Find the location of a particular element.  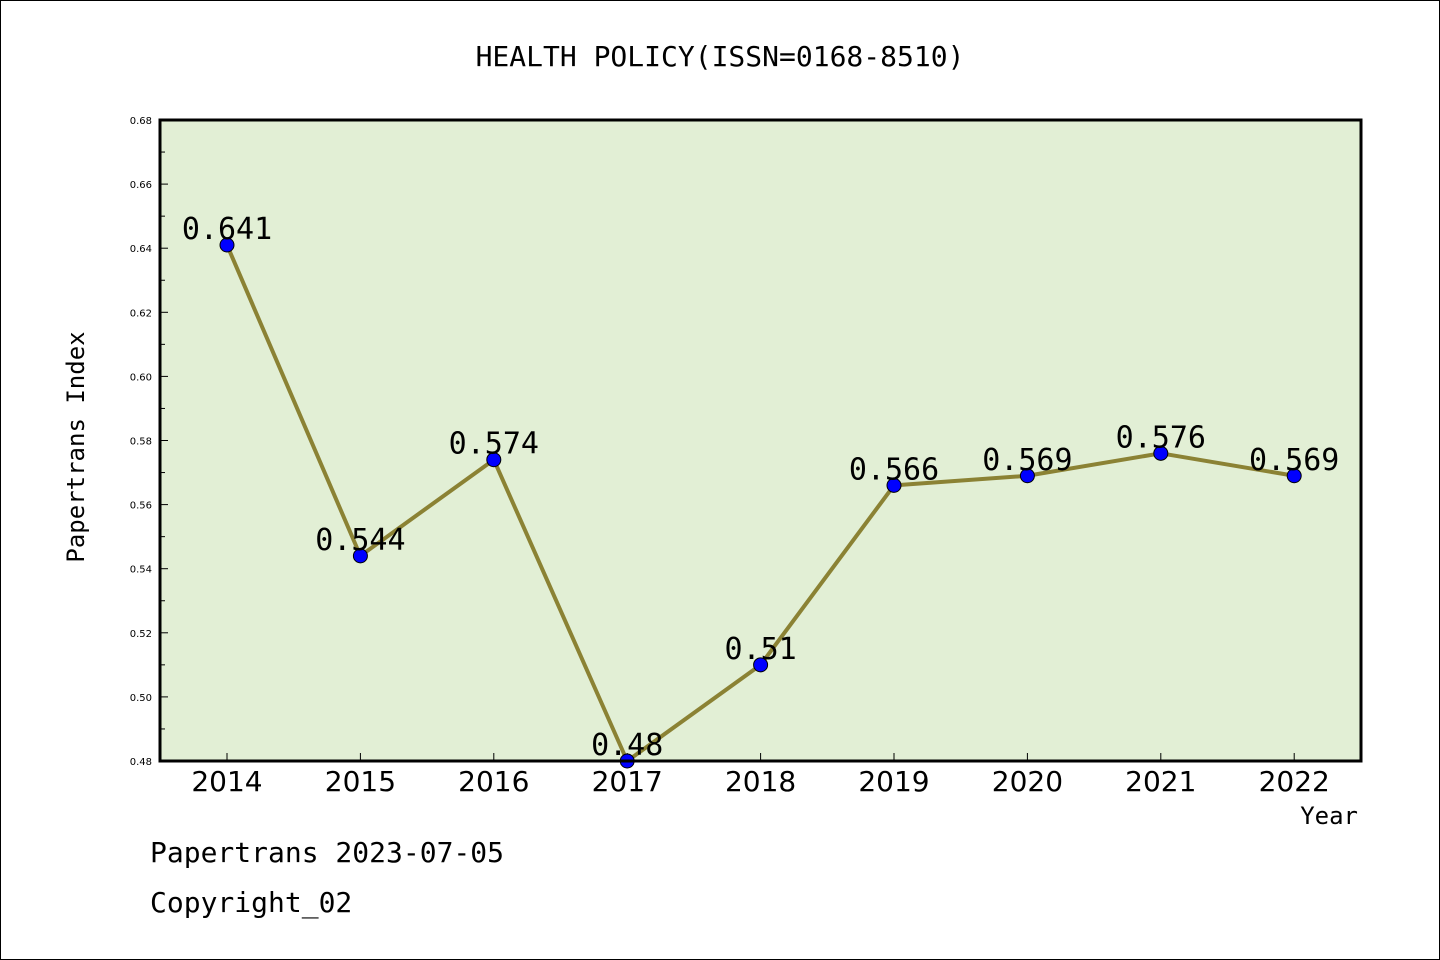

data-label: 0.574 is located at coordinates (494, 444).